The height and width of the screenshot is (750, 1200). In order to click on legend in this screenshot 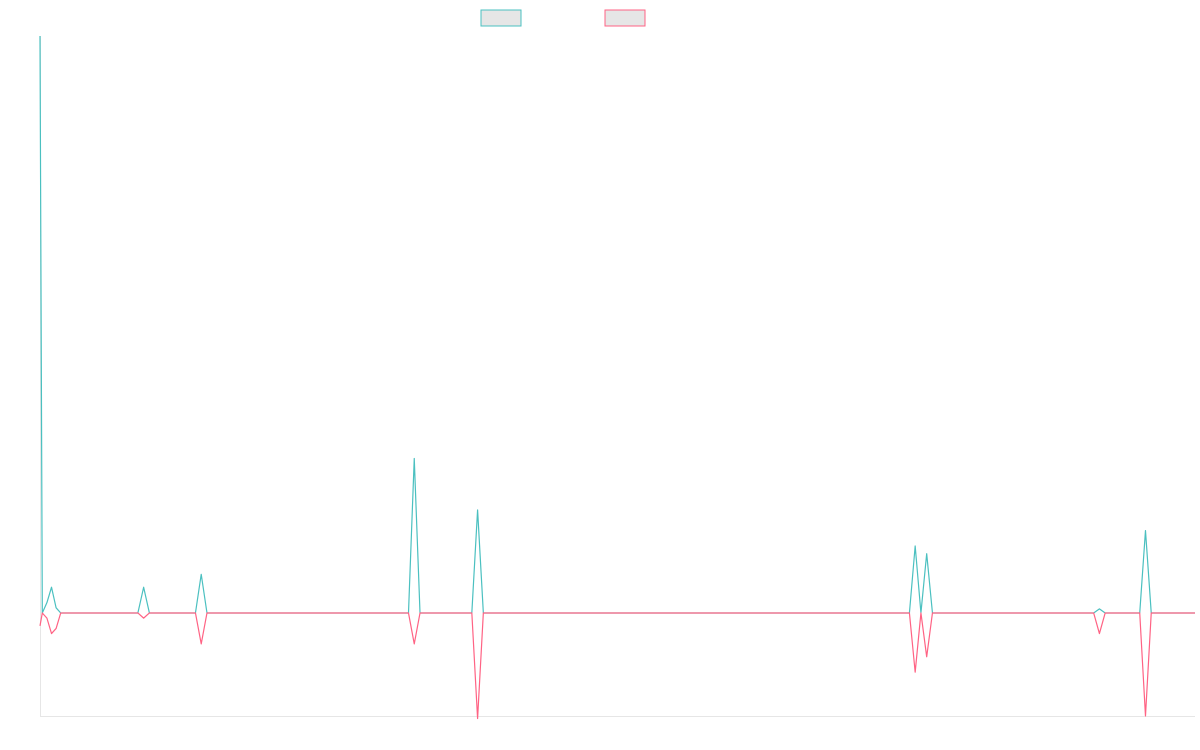, I will do `click(563, 18)`.